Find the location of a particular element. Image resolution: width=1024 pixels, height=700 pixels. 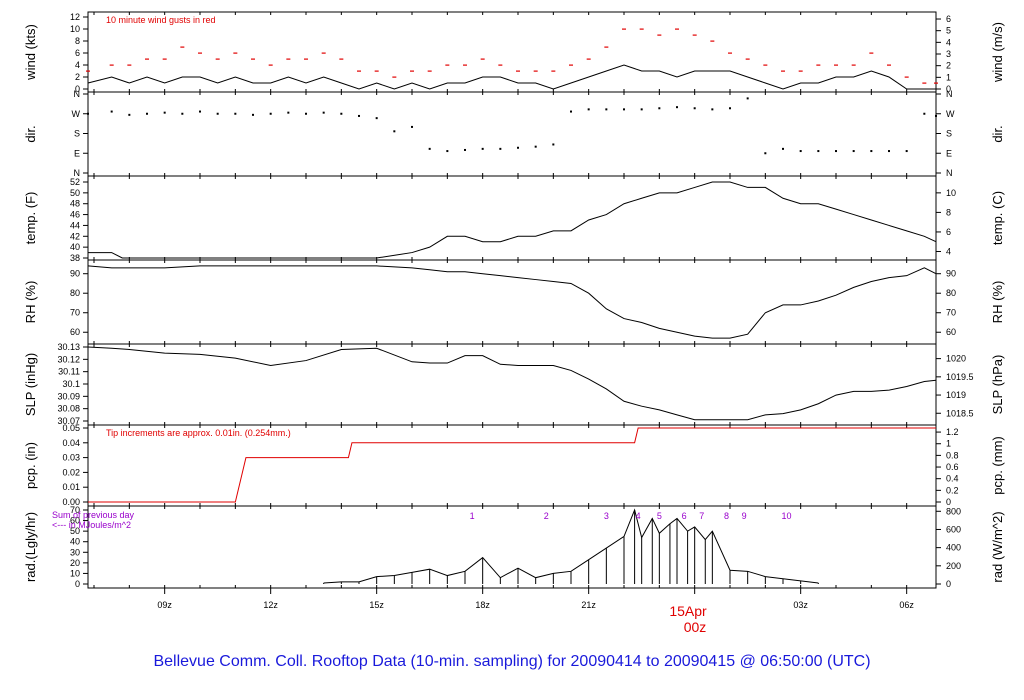

rh-ytick-right-label: 90 is located at coordinates (951, 274).